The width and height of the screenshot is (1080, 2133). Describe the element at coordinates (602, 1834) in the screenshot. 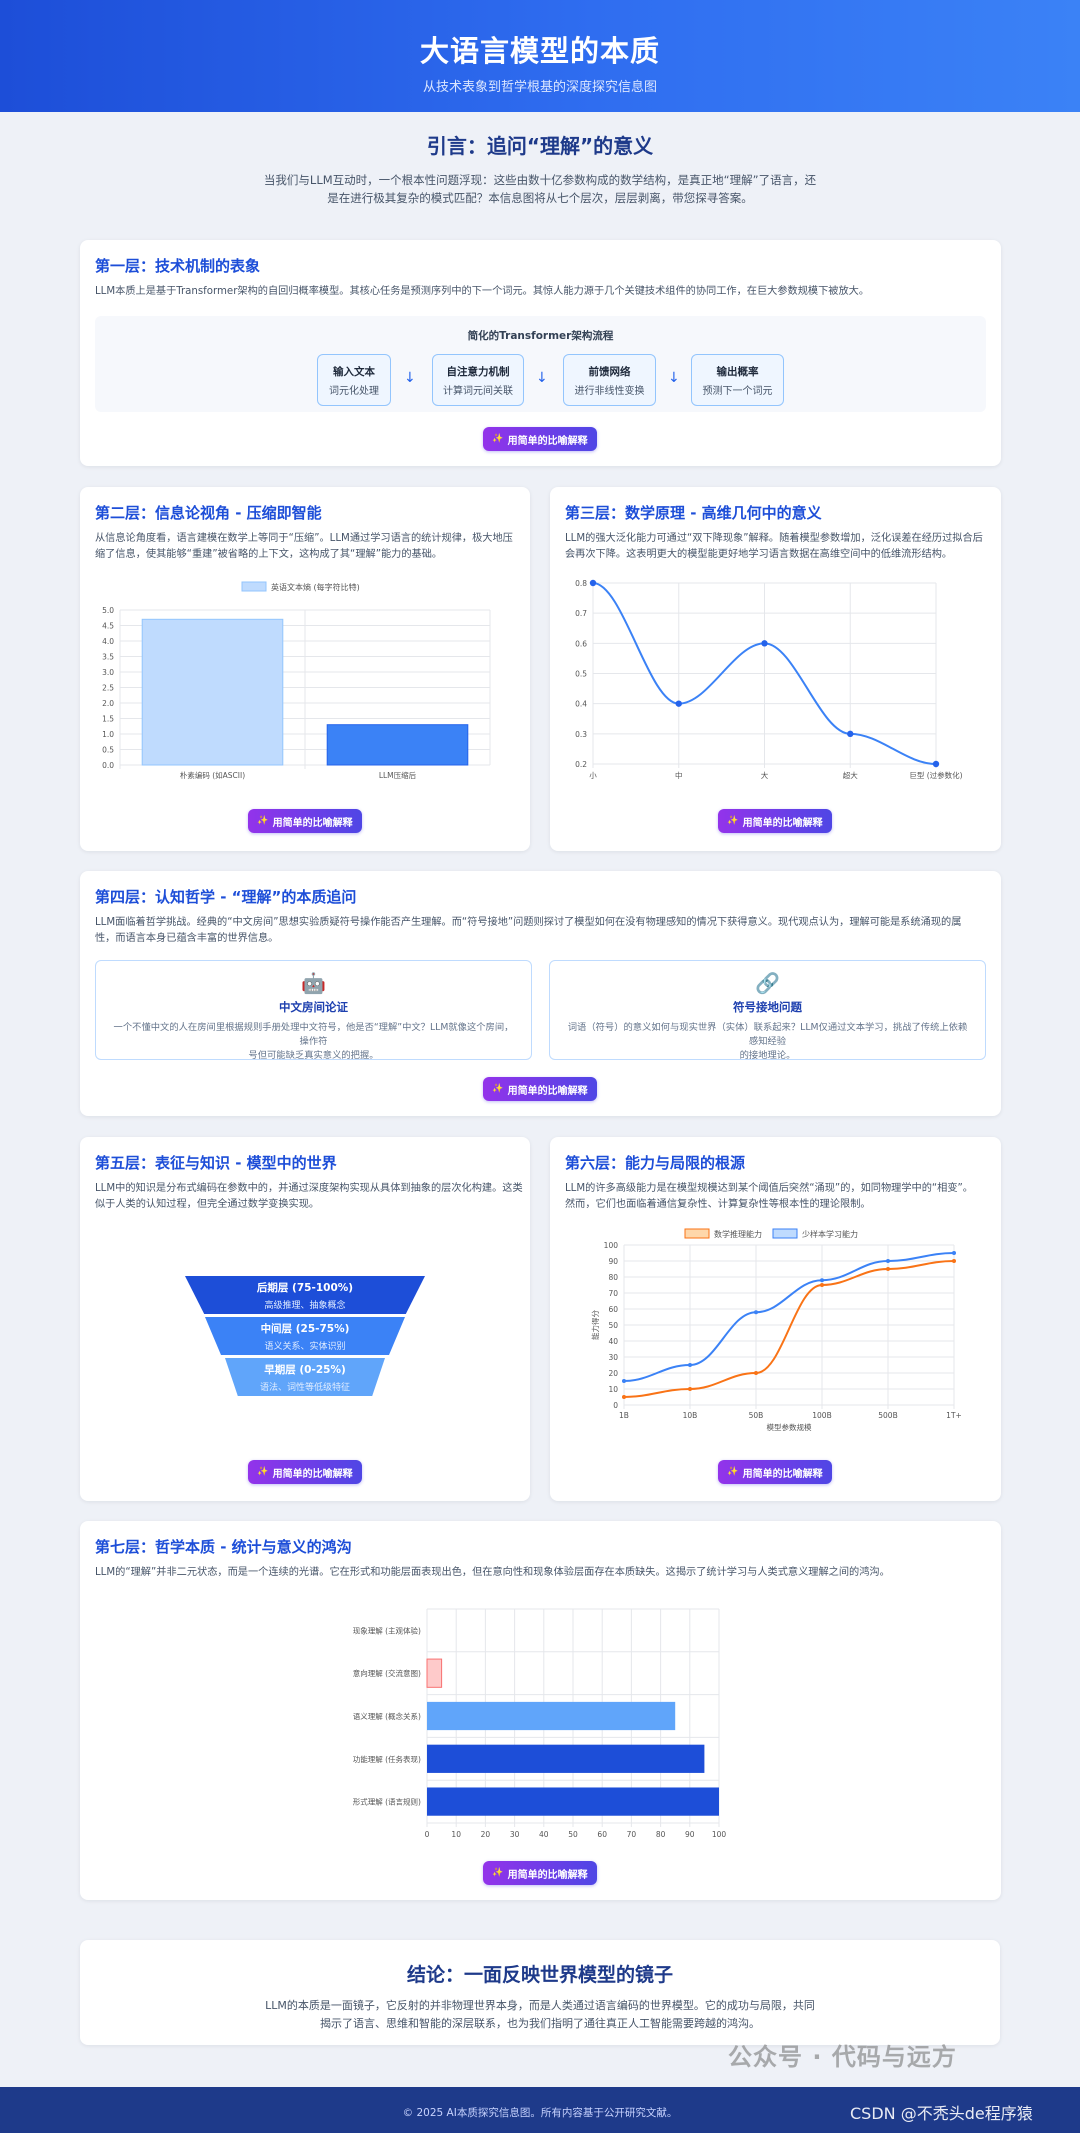

I see `x-tick-label: 60` at that location.